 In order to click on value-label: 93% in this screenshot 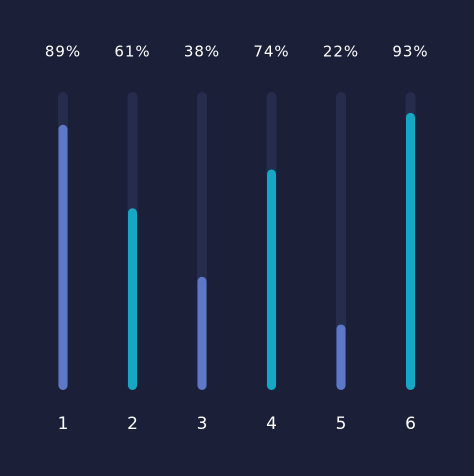, I will do `click(410, 52)`.